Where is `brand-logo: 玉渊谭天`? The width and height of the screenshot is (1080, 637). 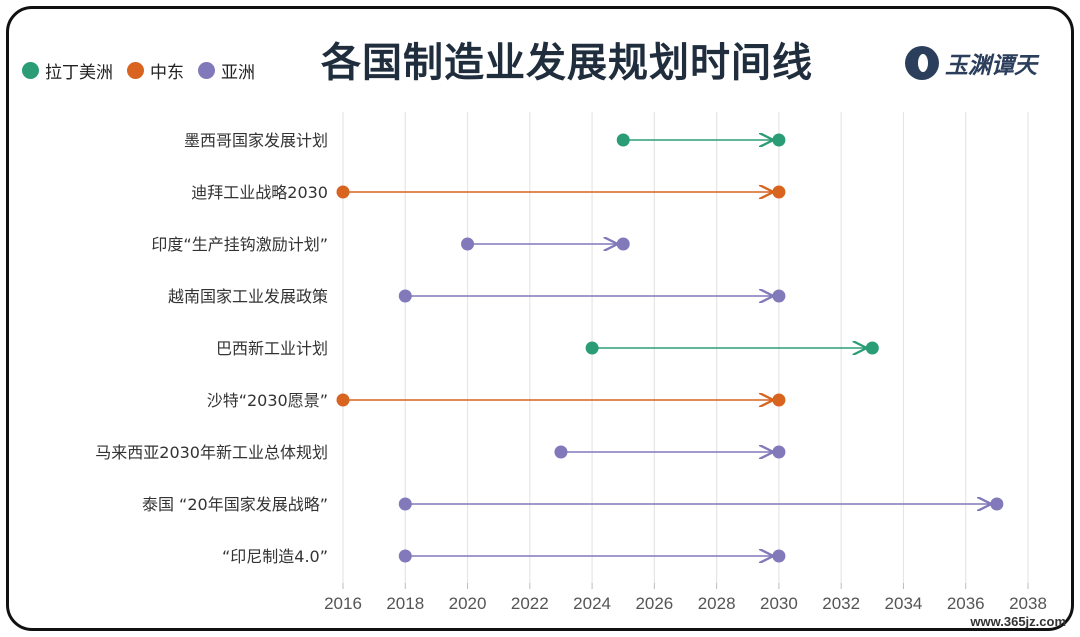
brand-logo: 玉渊谭天 is located at coordinates (971, 63).